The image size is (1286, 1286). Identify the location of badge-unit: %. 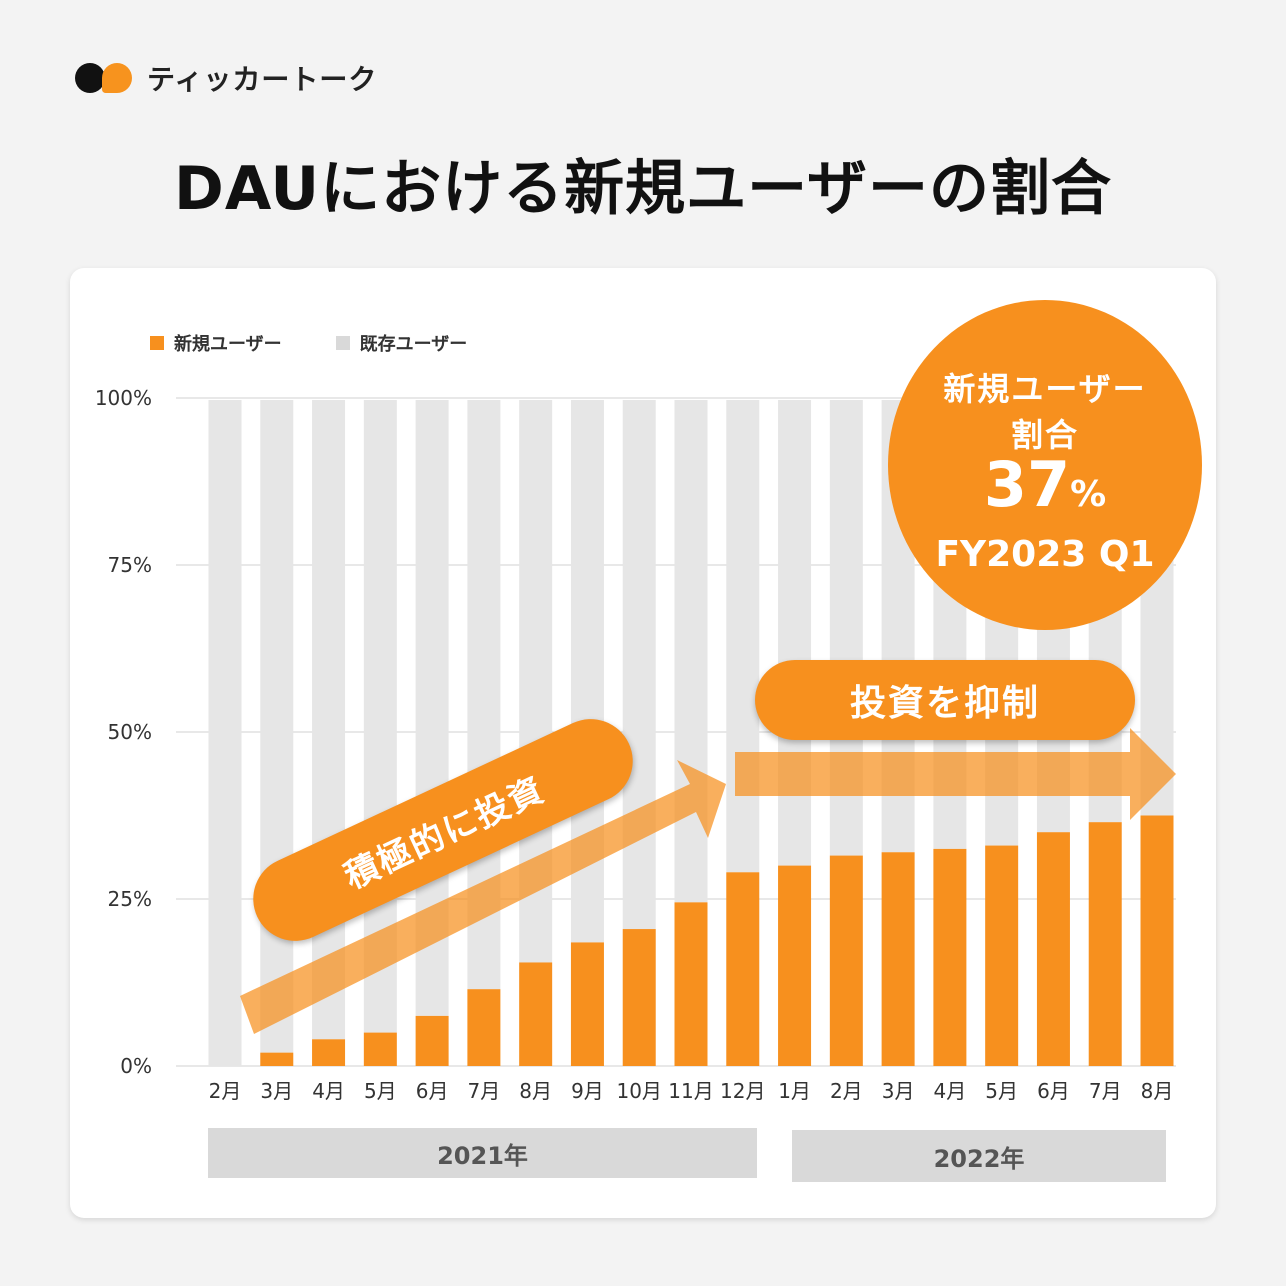
(1088, 494).